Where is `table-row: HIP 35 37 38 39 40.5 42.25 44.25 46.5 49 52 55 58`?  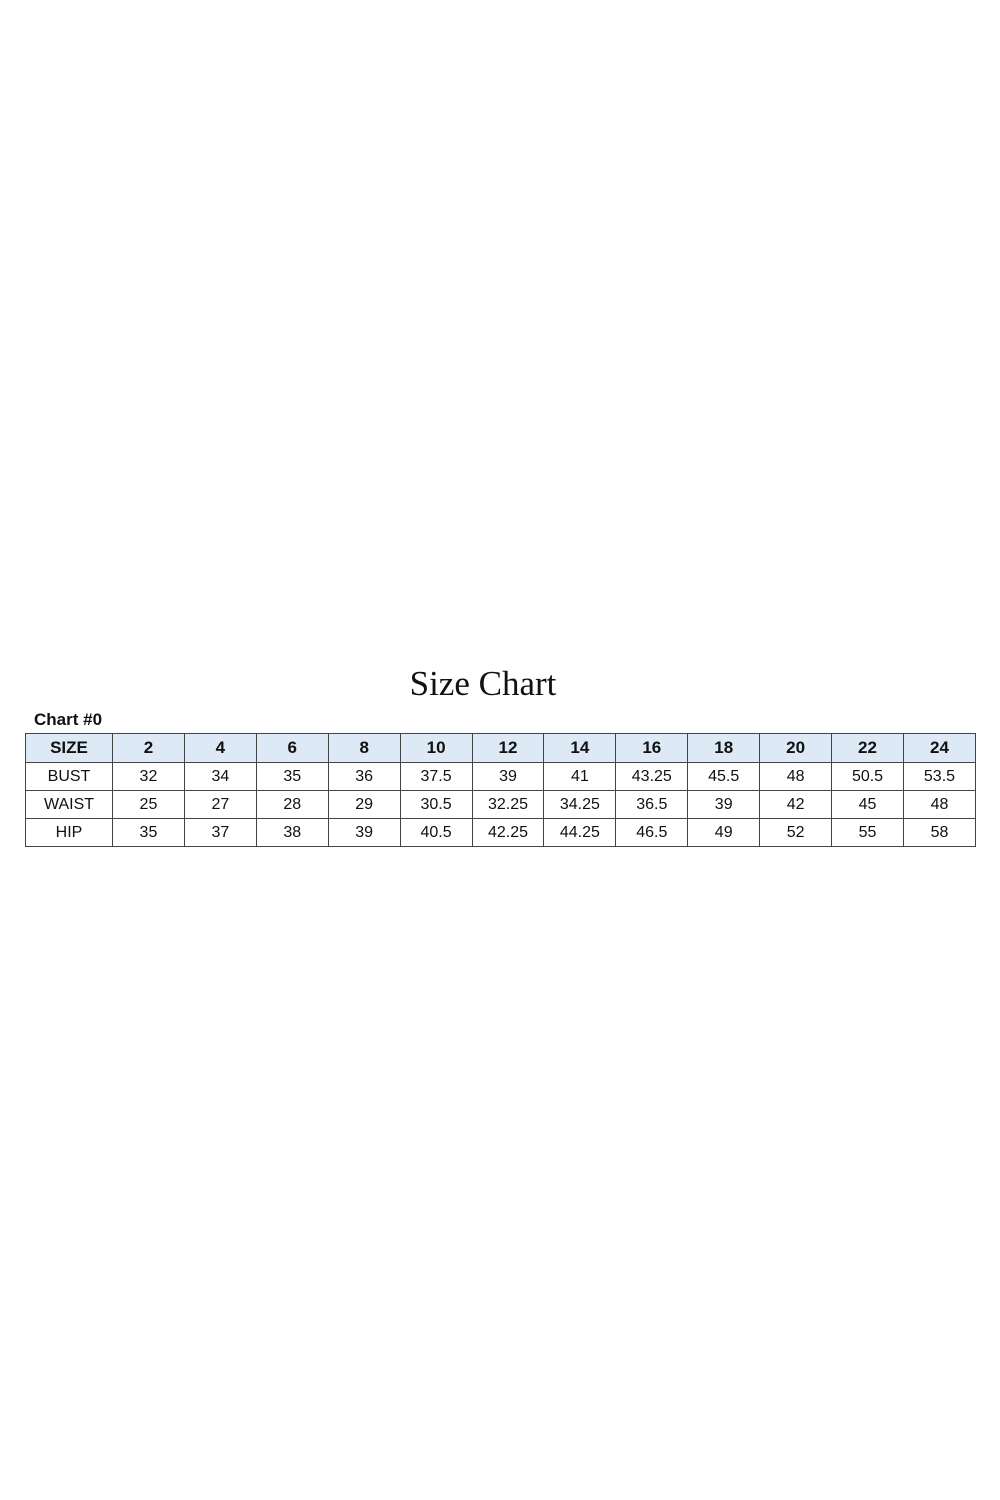 table-row: HIP 35 37 38 39 40.5 42.25 44.25 46.5 49 52 55 58 is located at coordinates (501, 832).